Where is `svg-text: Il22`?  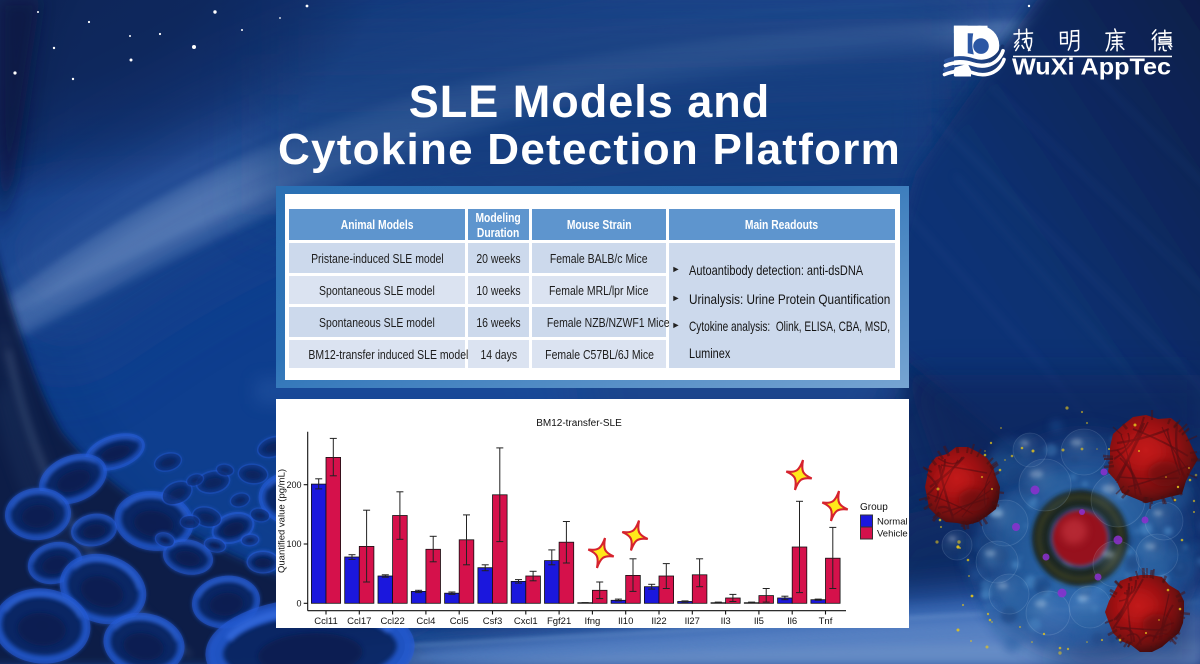 svg-text: Il22 is located at coordinates (658, 621).